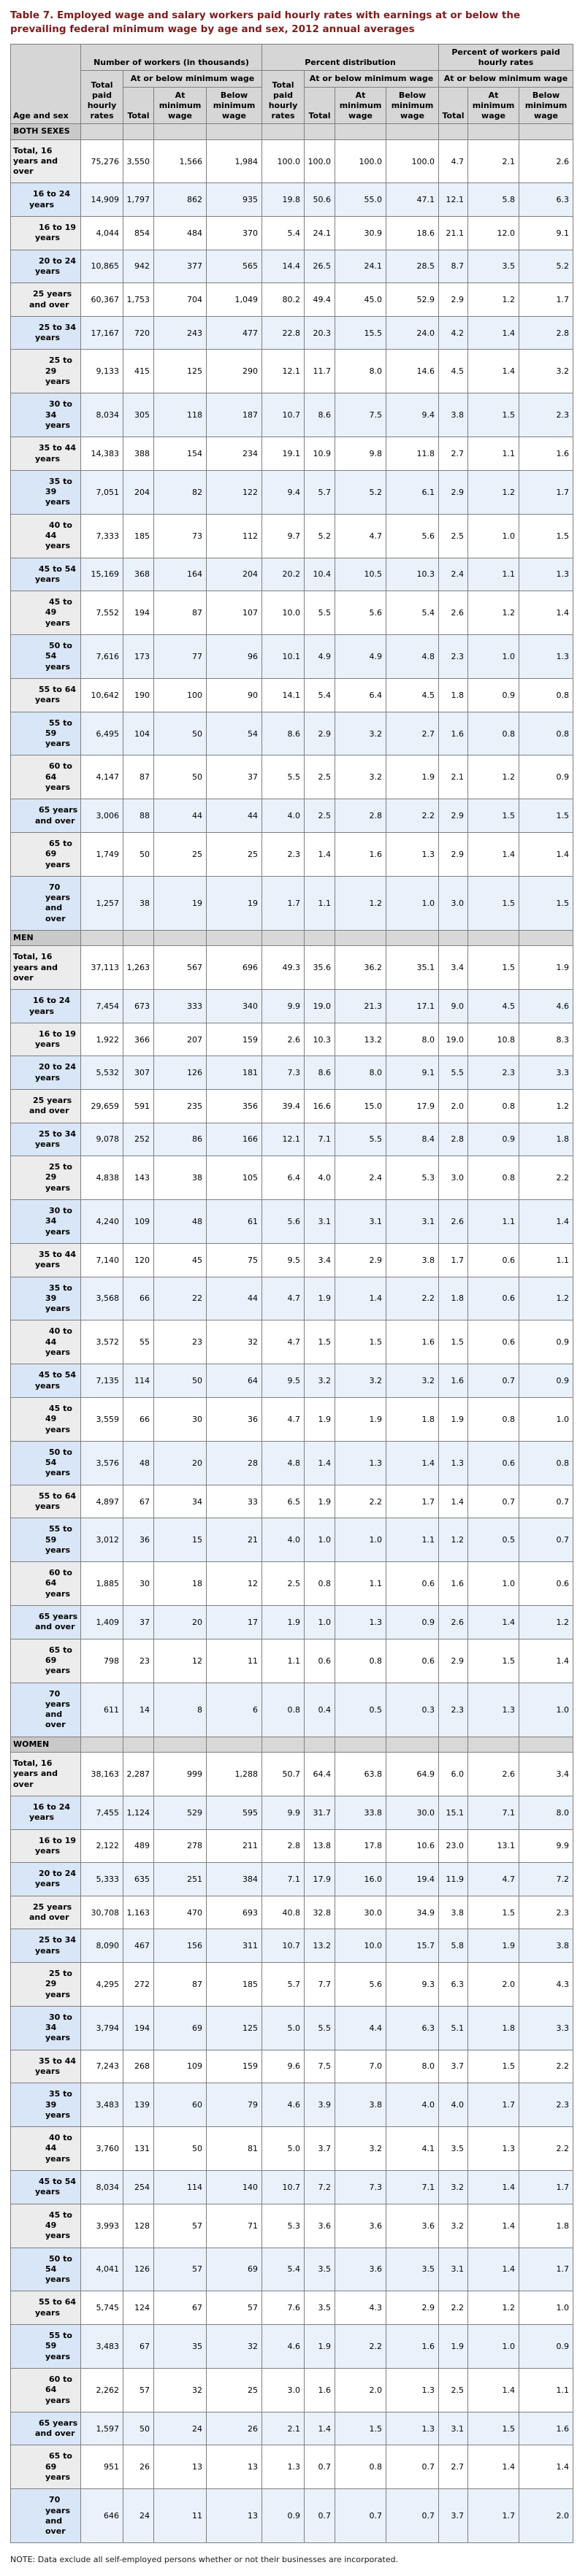 This screenshot has height=2576, width=588. Describe the element at coordinates (180, 816) in the screenshot. I see `data-cell: 44` at that location.